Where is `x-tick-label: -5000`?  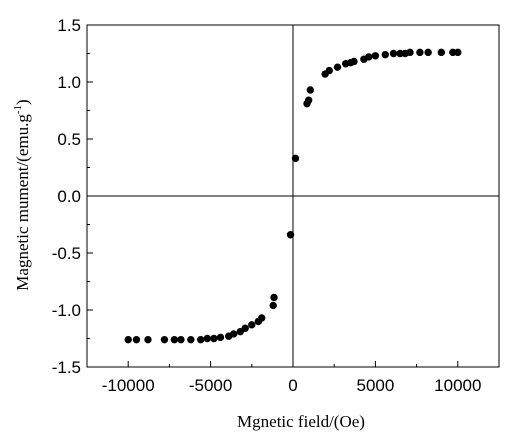
x-tick-label: -5000 is located at coordinates (210, 385).